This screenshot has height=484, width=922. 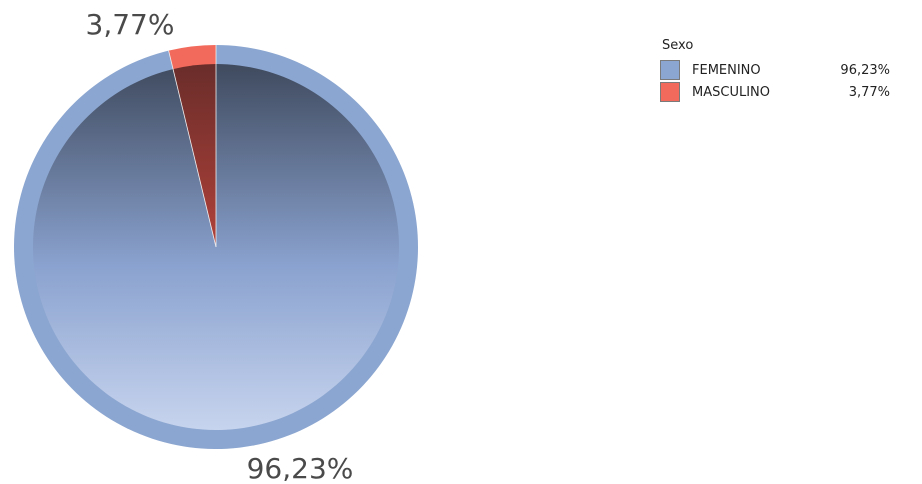 I want to click on legend-item-femenino: FEMENINO 96,23%, so click(x=785, y=70).